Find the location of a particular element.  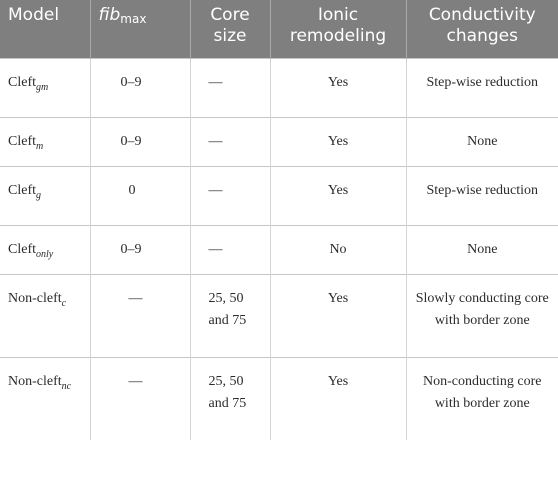

model-cell: Cleftg is located at coordinates (45, 195).